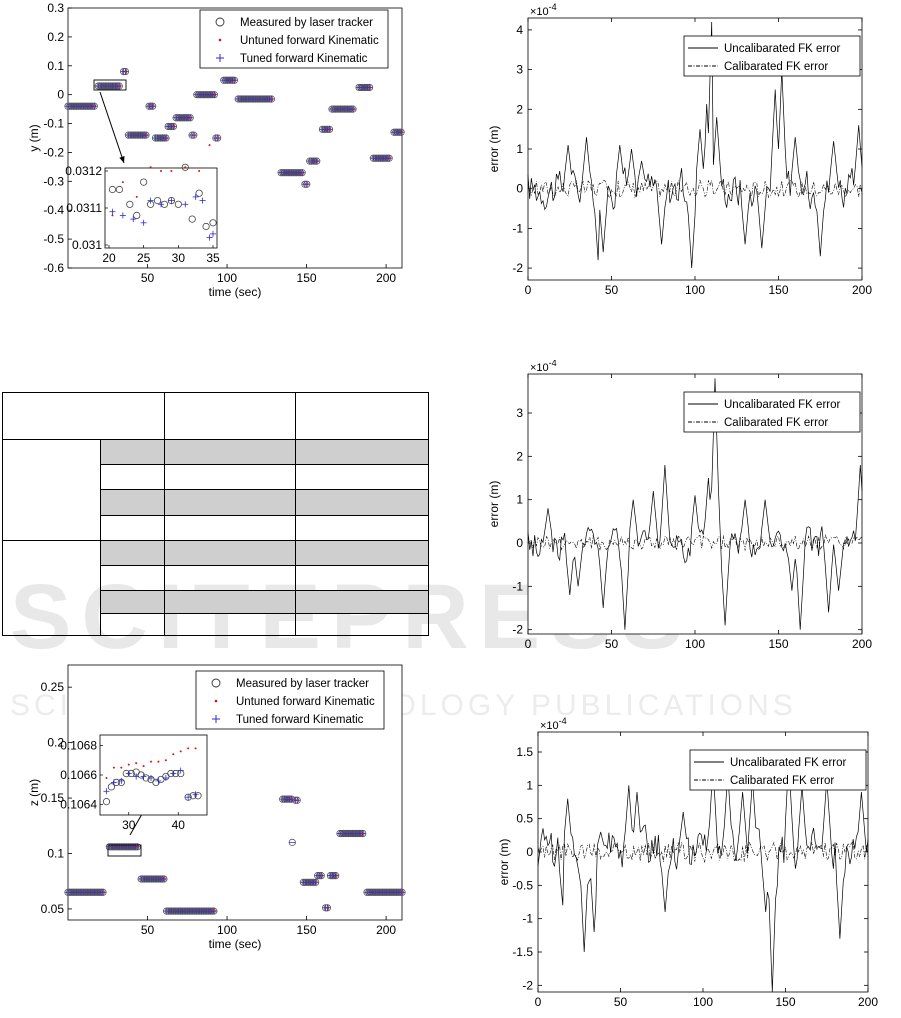 This screenshot has width=901, height=1018. What do you see at coordinates (179, 825) in the screenshot?
I see `inset-x-tick-label: 40` at bounding box center [179, 825].